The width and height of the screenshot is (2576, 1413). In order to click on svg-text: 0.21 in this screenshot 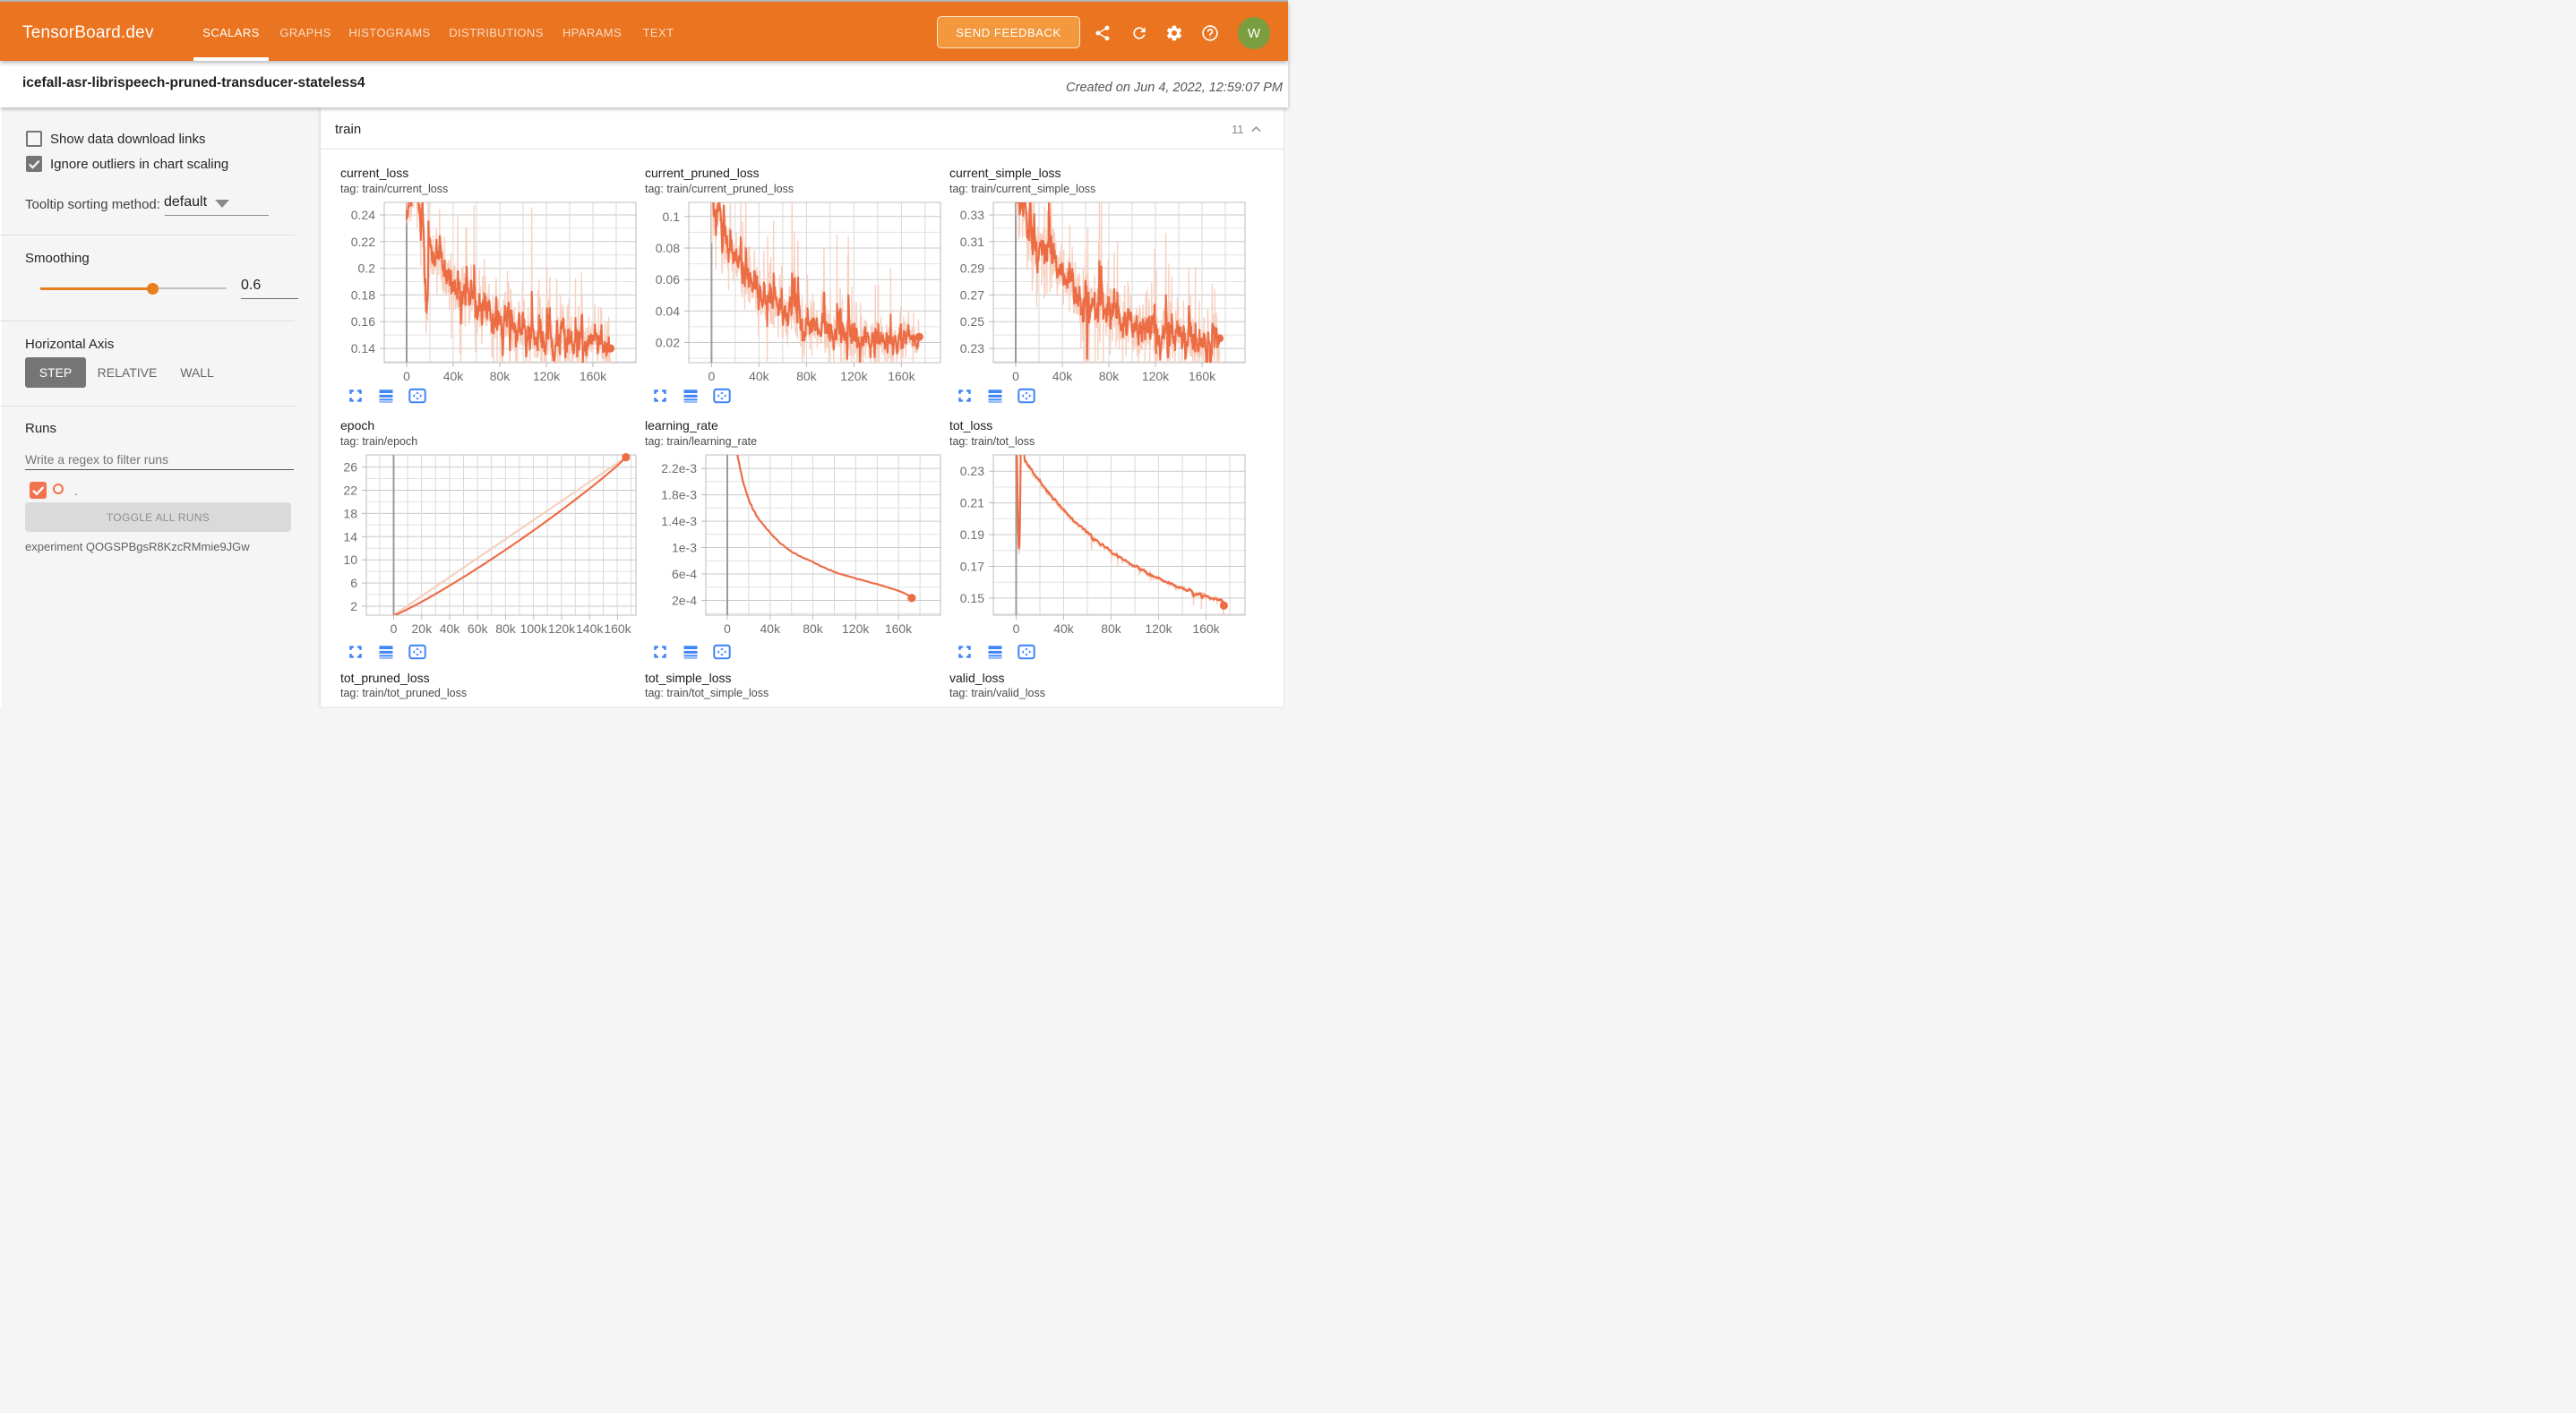, I will do `click(972, 503)`.